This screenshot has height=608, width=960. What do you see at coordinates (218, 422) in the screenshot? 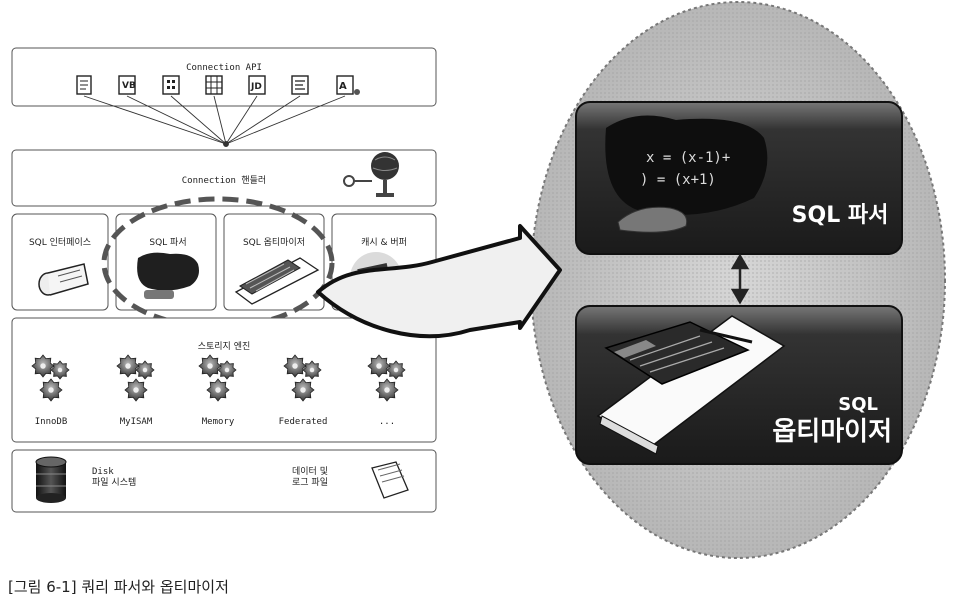
I see `engine-label-memory: Memory` at bounding box center [218, 422].